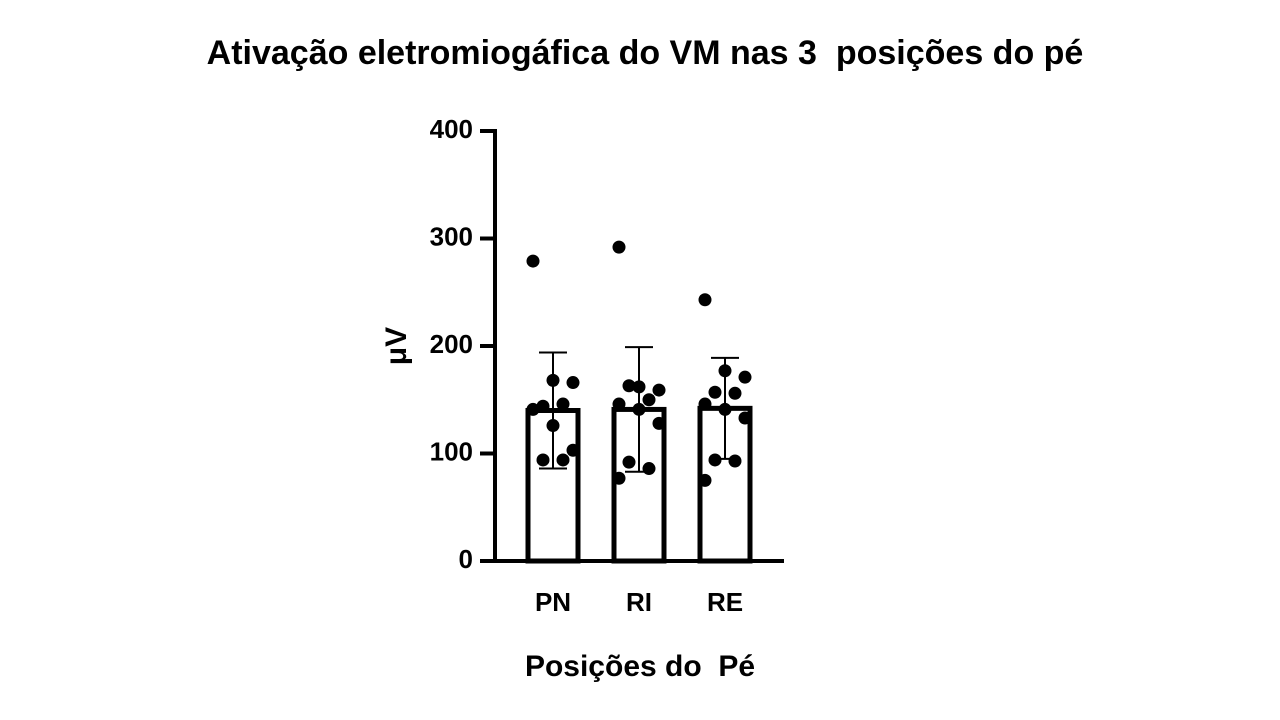  What do you see at coordinates (553, 602) in the screenshot?
I see `x-tick-label: PN` at bounding box center [553, 602].